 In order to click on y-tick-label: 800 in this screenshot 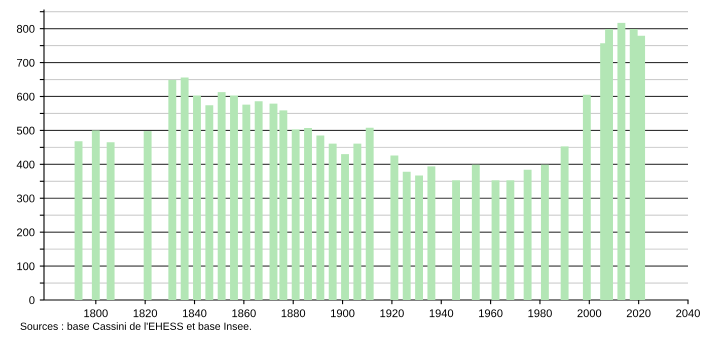, I will do `click(25, 28)`.